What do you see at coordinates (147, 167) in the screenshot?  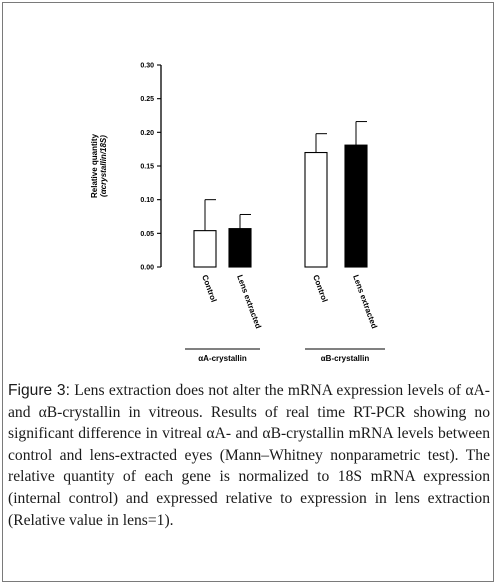 I see `y-tick-label: 0.15` at bounding box center [147, 167].